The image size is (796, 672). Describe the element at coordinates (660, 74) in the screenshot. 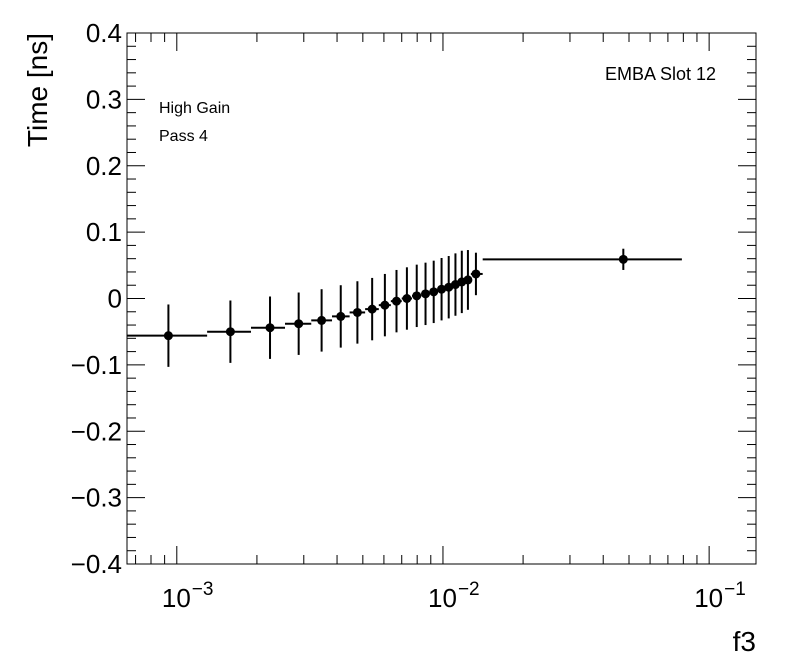

I see `annotation-slot: EMBA Slot 12` at that location.